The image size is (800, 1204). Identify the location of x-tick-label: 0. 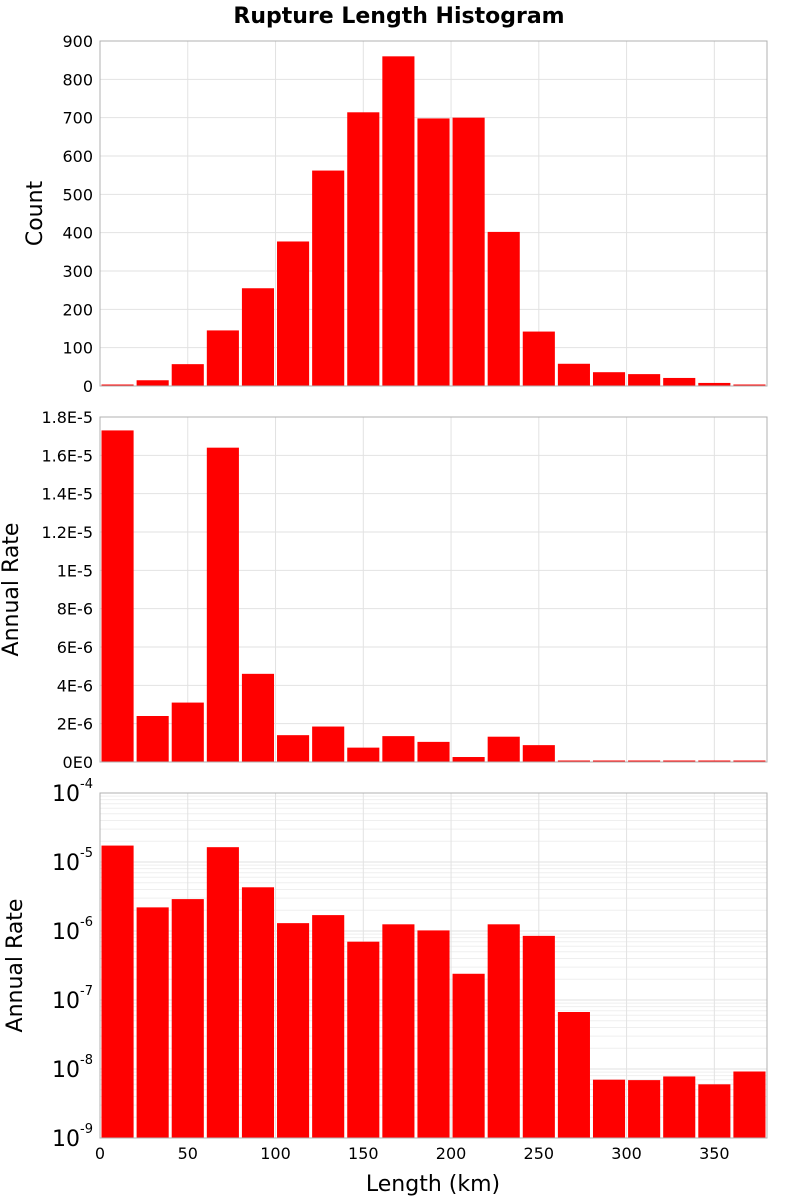
(100, 1153).